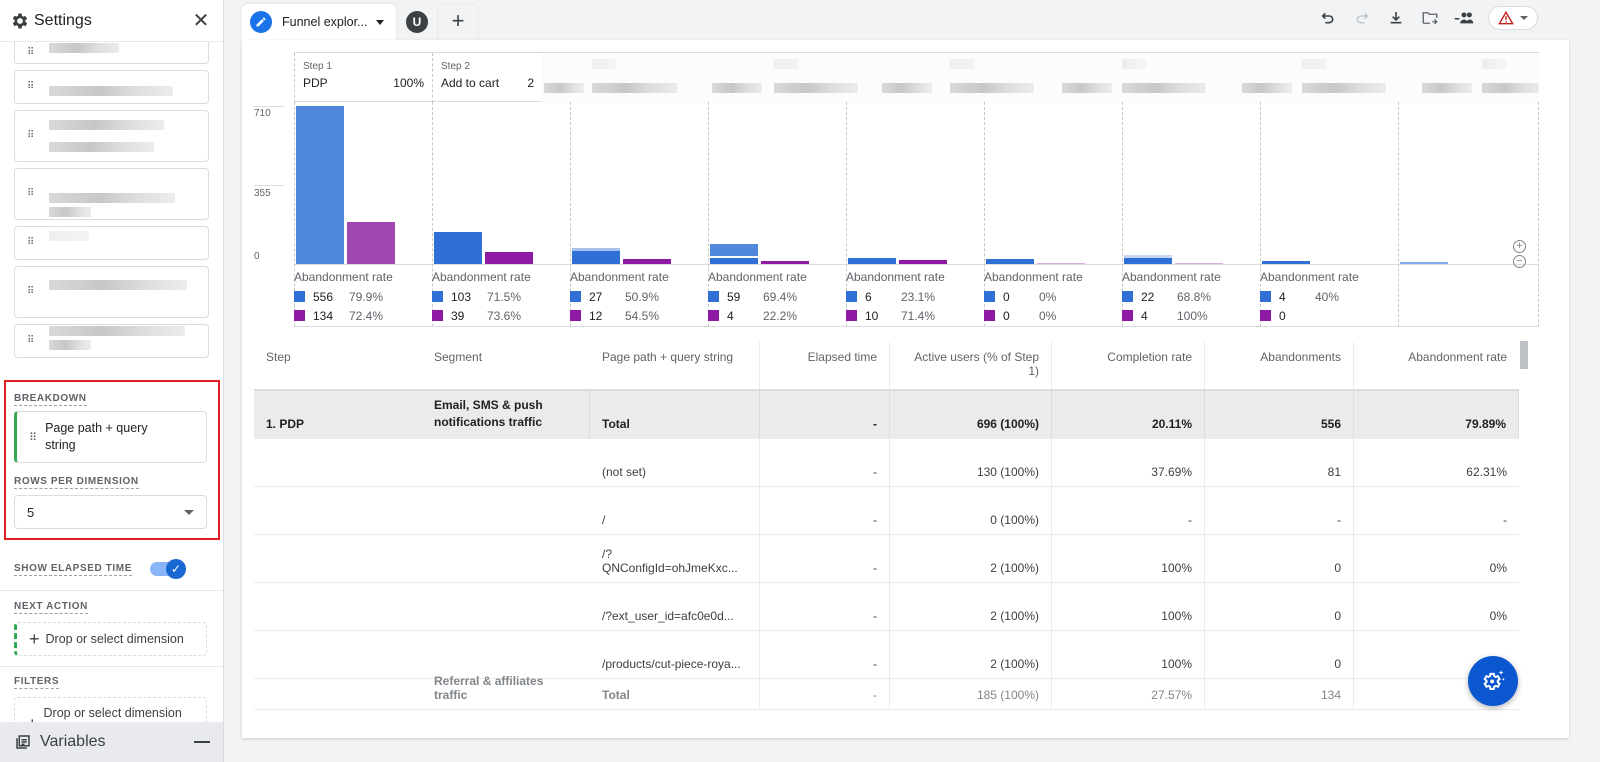 The image size is (1600, 762). I want to click on cell-active-users: 0 (100%), so click(971, 510).